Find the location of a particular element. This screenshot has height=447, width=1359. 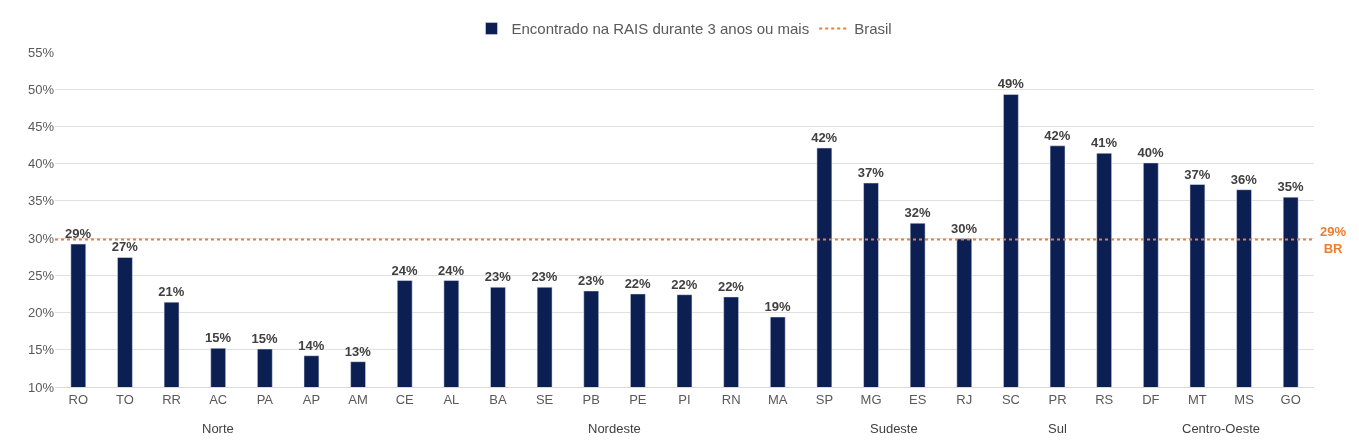

data-label: 32% is located at coordinates (917, 213).